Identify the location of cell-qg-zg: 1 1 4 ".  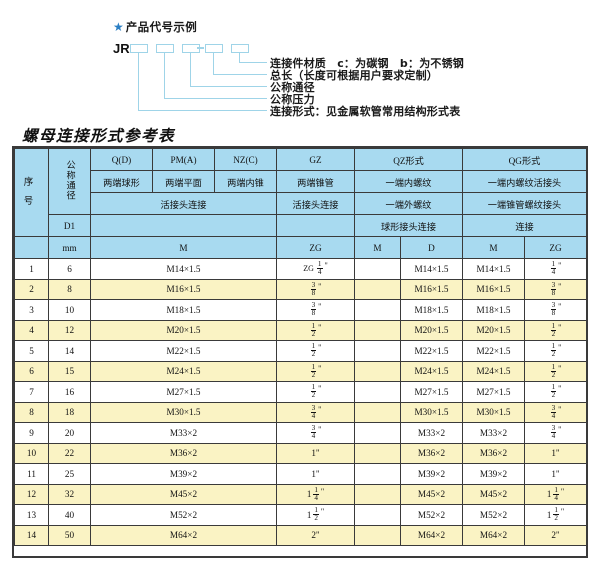
(555, 494).